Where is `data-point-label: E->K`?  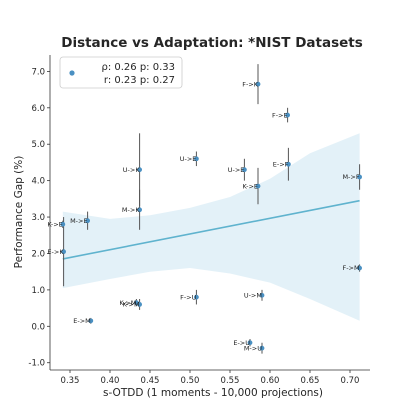
data-point-label: E->K is located at coordinates (55, 252).